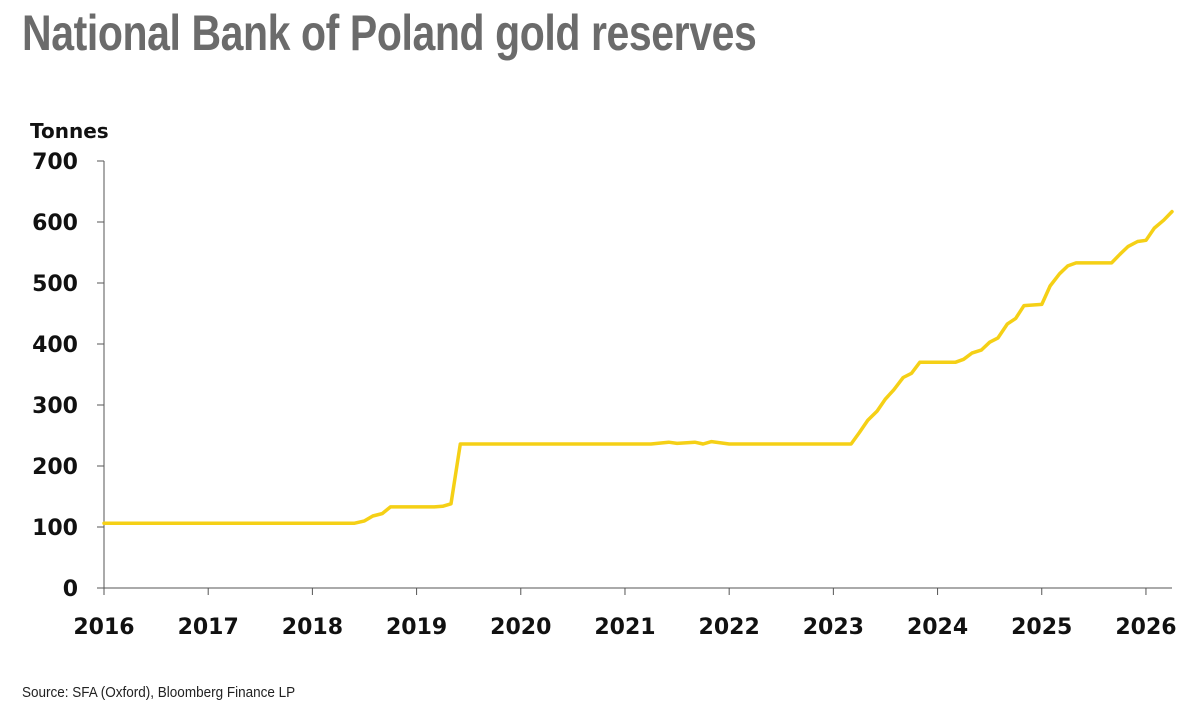  I want to click on y-tick-label: 500, so click(55, 284).